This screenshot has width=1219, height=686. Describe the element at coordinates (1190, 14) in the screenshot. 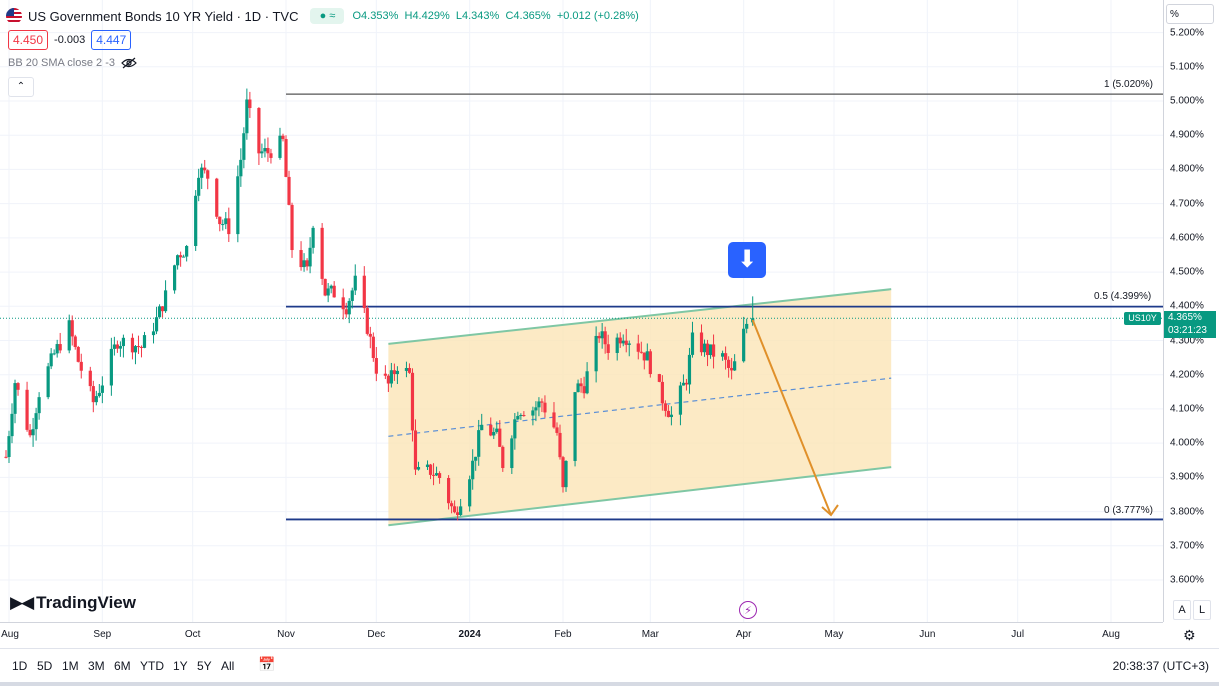

I see `axis-unit-box: %` at that location.